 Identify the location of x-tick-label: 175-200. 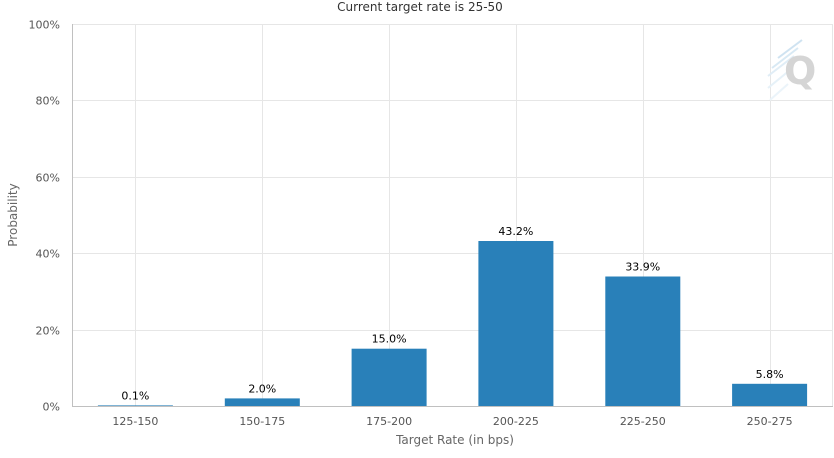
(389, 421).